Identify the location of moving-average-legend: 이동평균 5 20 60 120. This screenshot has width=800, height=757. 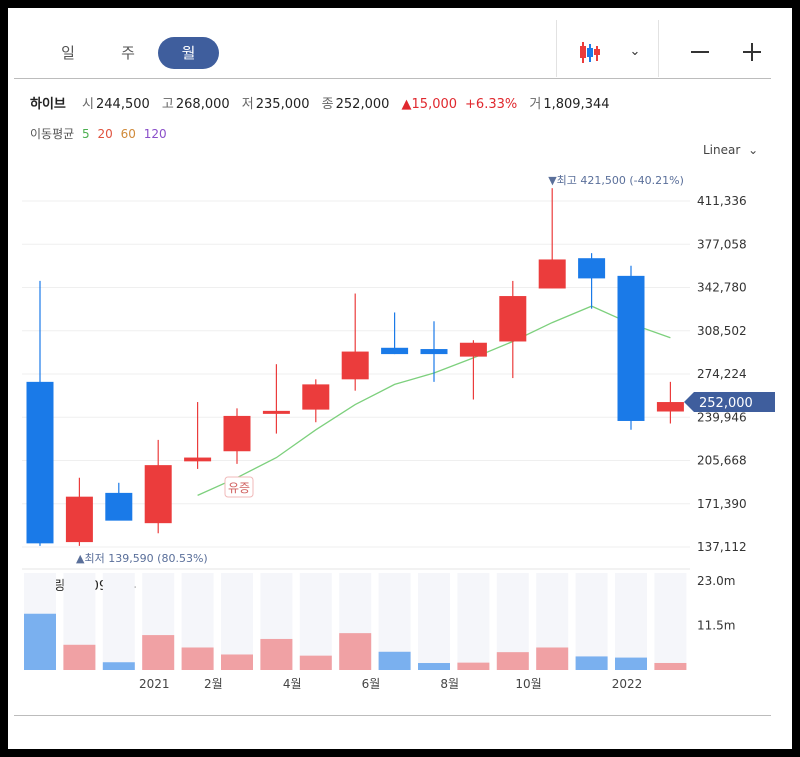
(100, 133).